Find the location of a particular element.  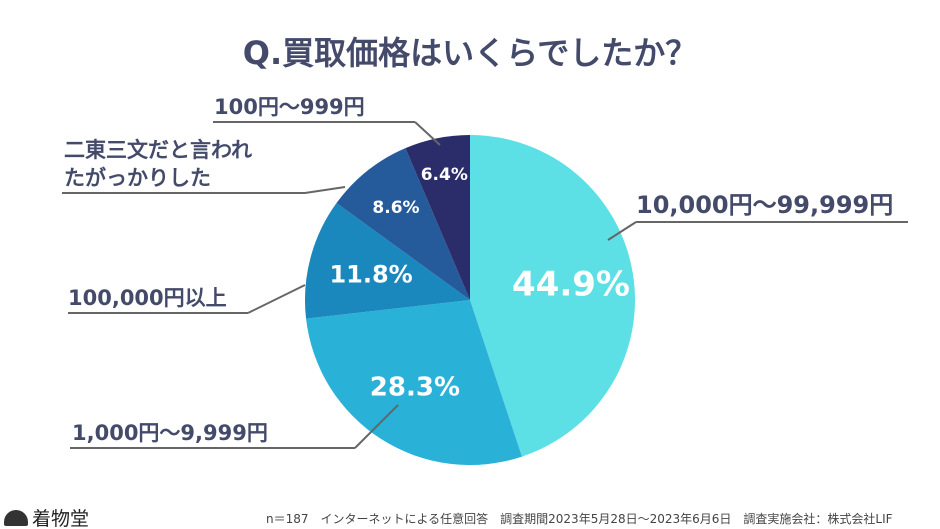

chart-title: Q.買取価格はいくらでしたか？ is located at coordinates (470, 53).